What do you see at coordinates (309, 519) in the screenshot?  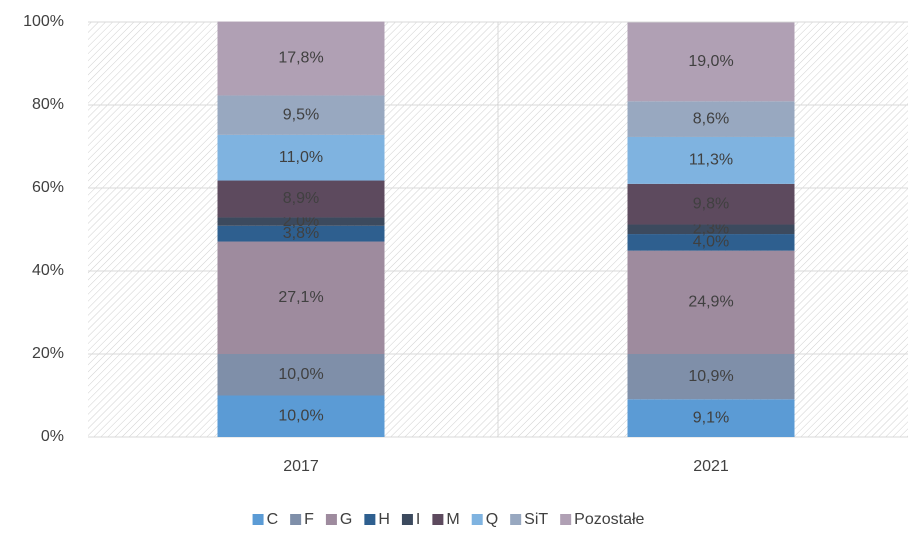 I see `legend-label: F` at bounding box center [309, 519].